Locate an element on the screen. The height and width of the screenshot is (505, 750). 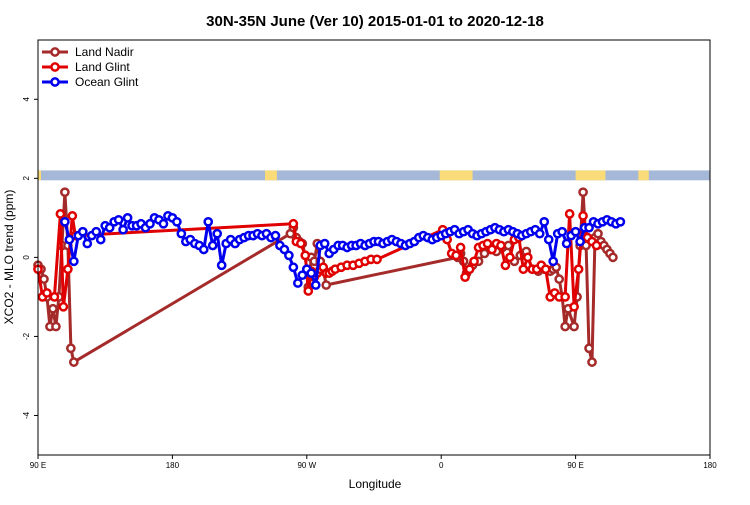
y-axis-label: XCO2 - MLO trend (ppm) is located at coordinates (9, 257).